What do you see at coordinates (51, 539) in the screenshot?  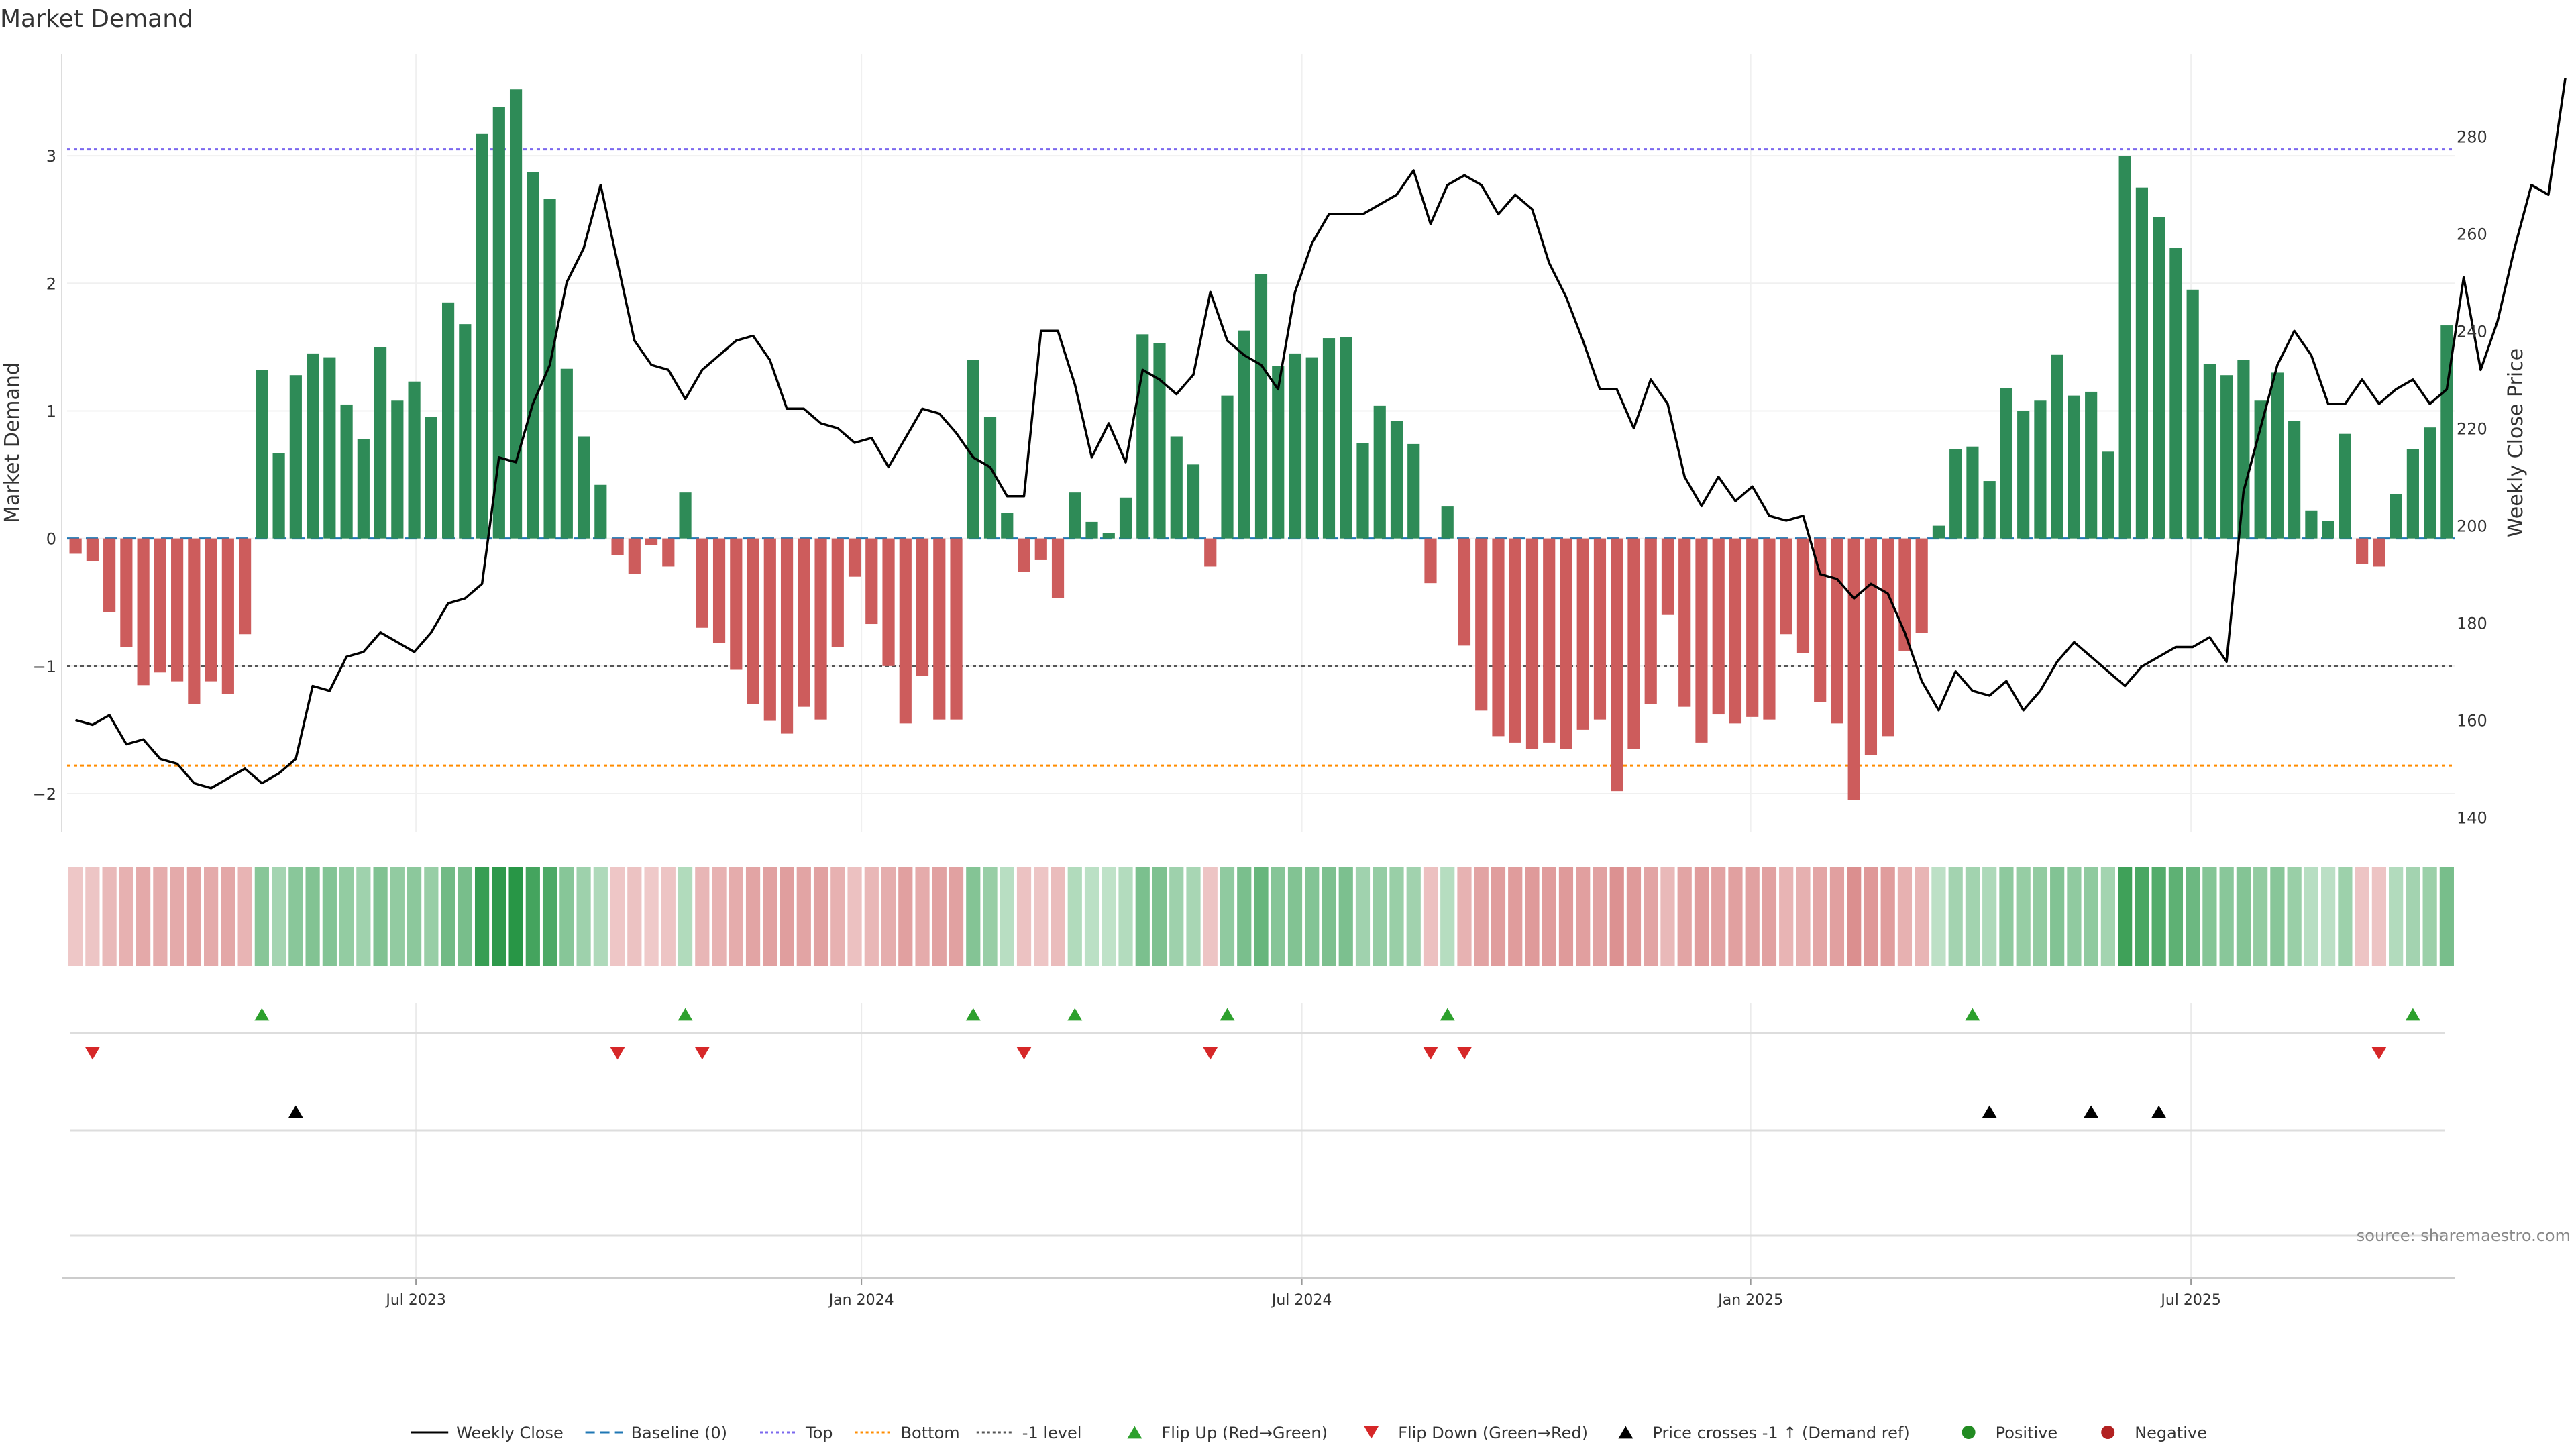 I see `y-tick-label: 0` at bounding box center [51, 539].